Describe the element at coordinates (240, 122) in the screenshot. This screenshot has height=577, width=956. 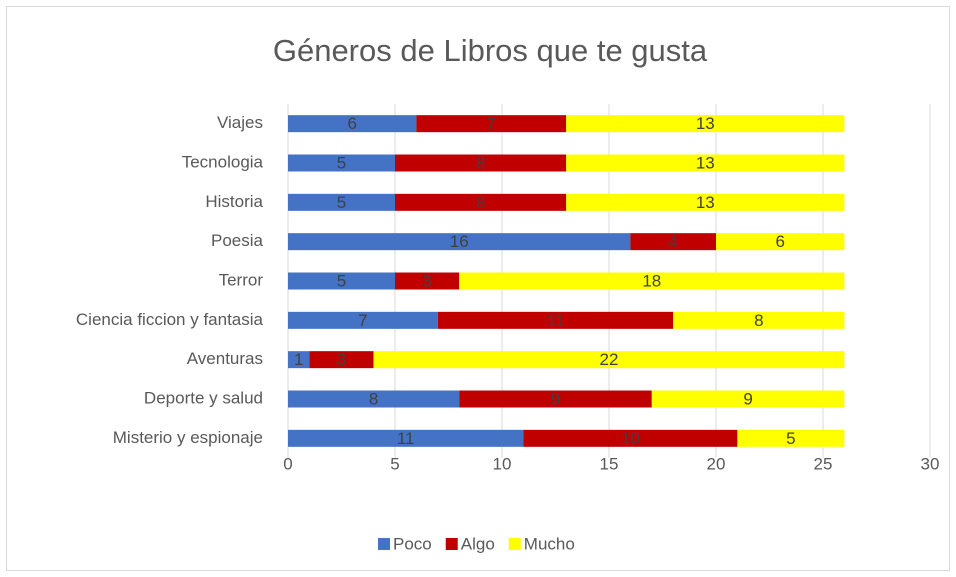
I see `y-tick-label: Viajes` at that location.